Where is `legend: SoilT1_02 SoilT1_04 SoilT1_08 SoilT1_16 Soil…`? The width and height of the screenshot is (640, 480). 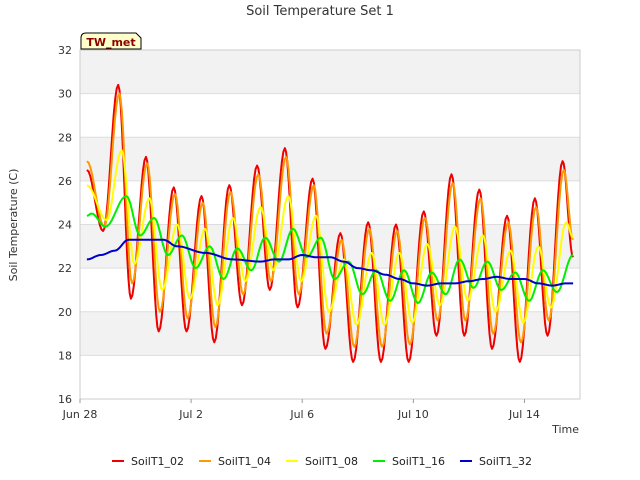 legend: SoilT1_02 SoilT1_04 SoilT1_08 SoilT1_16 Soil… is located at coordinates (322, 461).